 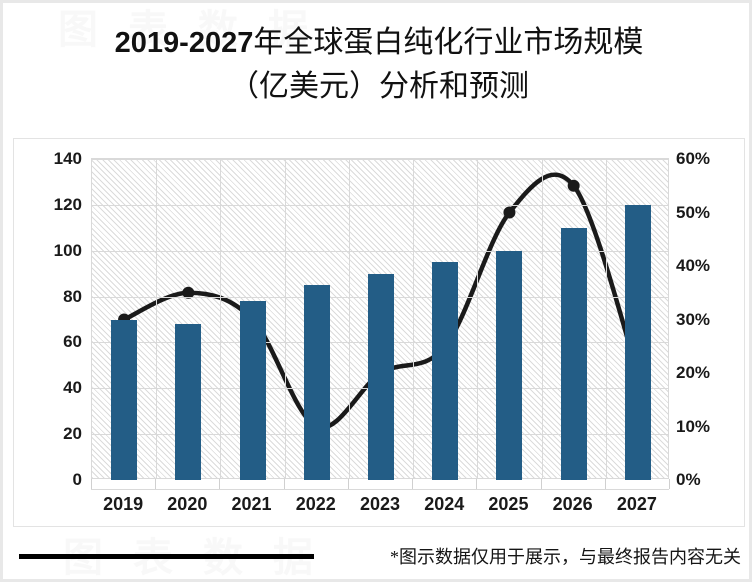 I want to click on x-axis-label: 2026, so click(x=572, y=504).